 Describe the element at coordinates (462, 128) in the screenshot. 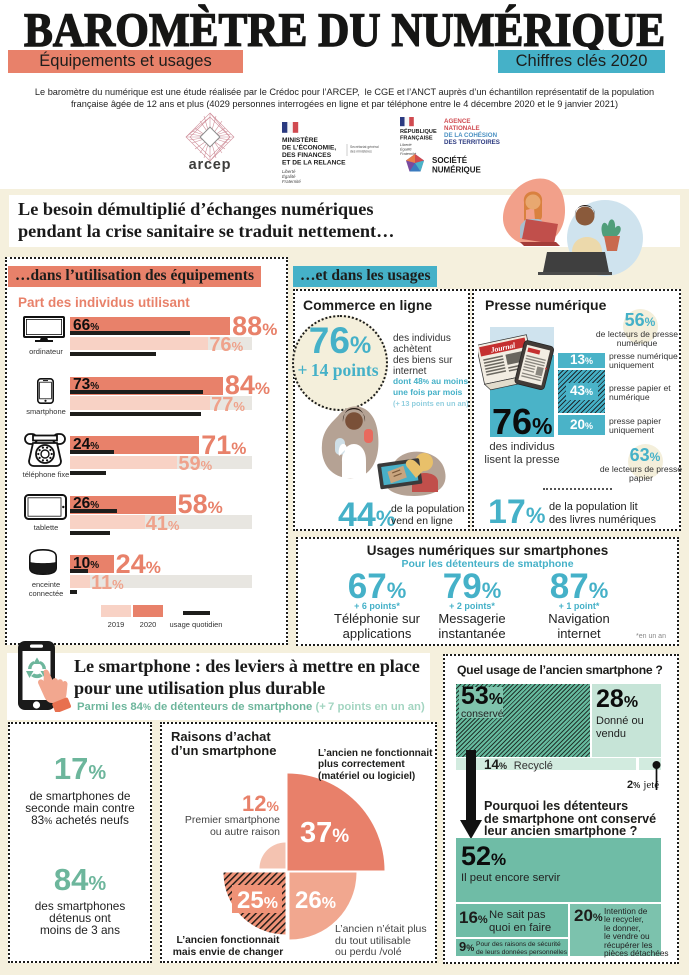

I see `svg-text: NATIONALE` at that location.